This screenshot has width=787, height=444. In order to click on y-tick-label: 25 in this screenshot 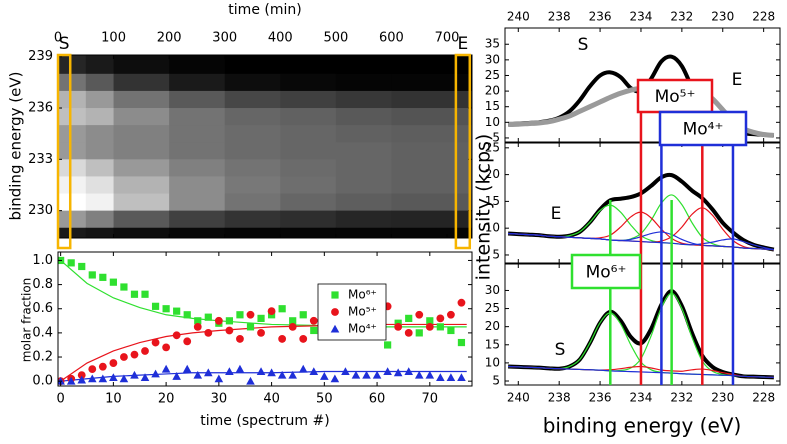, I will do `click(492, 75)`.